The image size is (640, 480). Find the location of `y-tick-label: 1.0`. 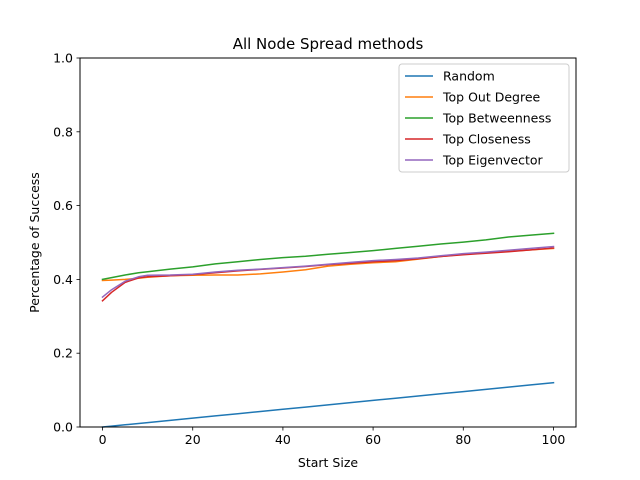

y-tick-label: 1.0 is located at coordinates (63, 58).